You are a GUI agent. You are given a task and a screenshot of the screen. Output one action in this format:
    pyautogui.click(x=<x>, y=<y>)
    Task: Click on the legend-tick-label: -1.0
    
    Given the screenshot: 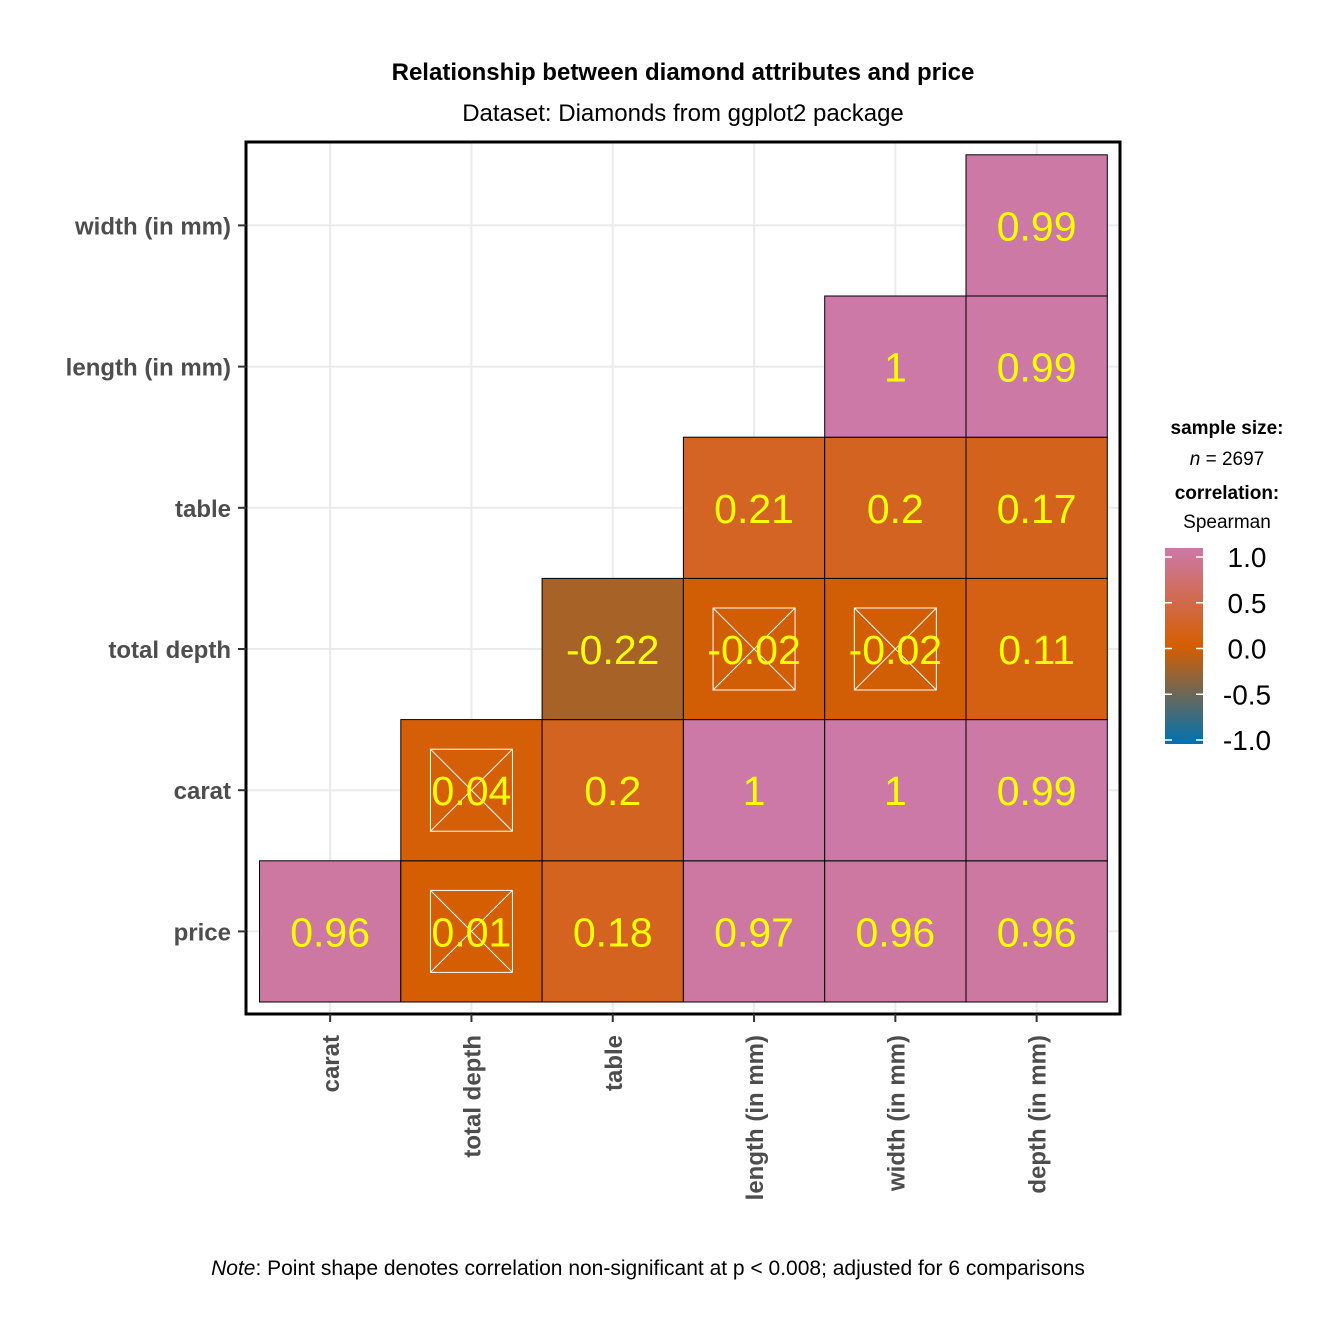 What is the action you would take?
    pyautogui.click(x=1247, y=740)
    